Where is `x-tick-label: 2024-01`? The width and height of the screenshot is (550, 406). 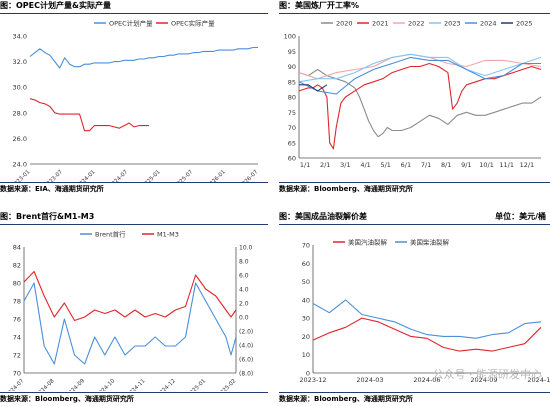 x-tick-label: 2024-01 is located at coordinates (86, 175).